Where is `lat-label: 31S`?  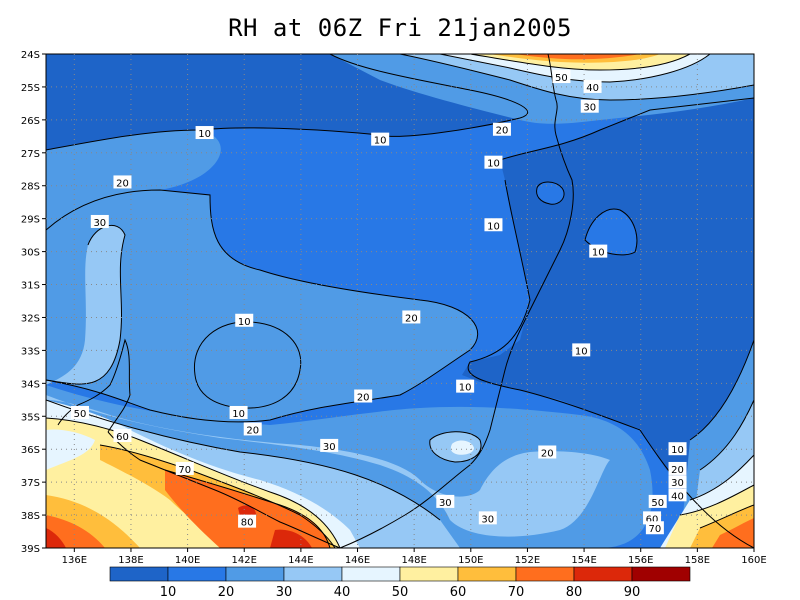 lat-label: 31S is located at coordinates (30, 286).